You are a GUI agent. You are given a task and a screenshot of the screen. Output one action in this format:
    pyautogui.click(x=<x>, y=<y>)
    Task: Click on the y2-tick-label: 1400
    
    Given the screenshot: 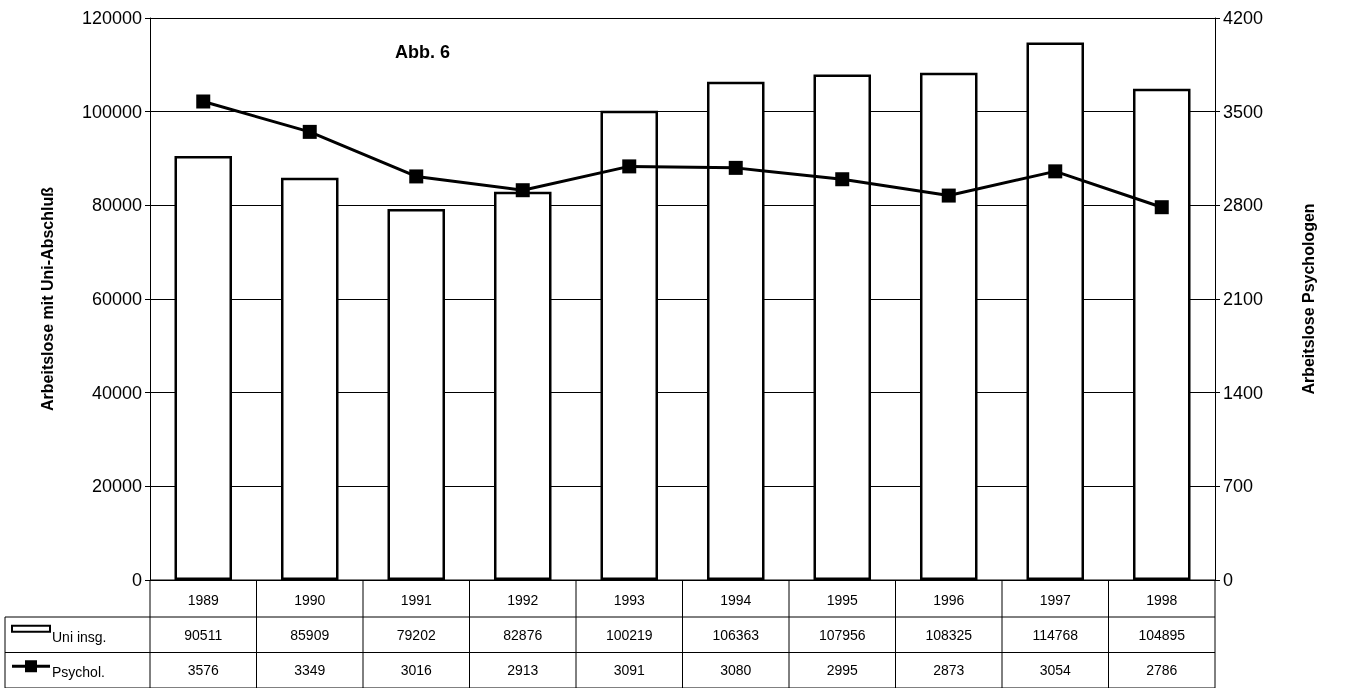 What is the action you would take?
    pyautogui.click(x=1243, y=392)
    